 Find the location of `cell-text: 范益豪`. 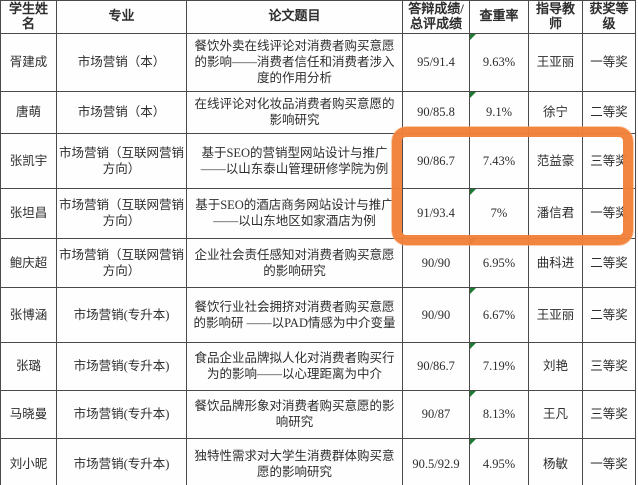

cell-text: 范益豪 is located at coordinates (555, 160).